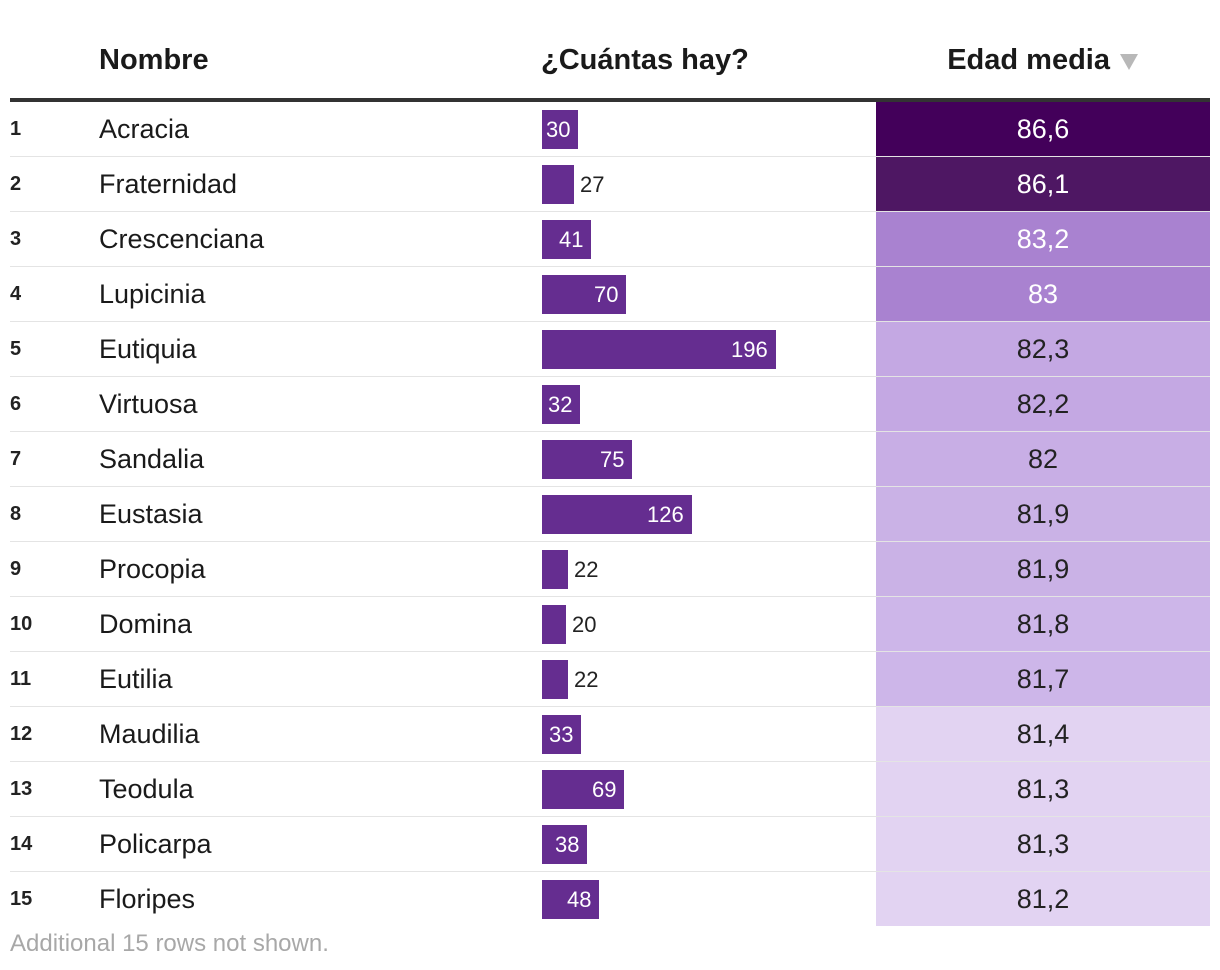 The image size is (1220, 970). Describe the element at coordinates (21, 899) in the screenshot. I see `row-rank: 15` at that location.